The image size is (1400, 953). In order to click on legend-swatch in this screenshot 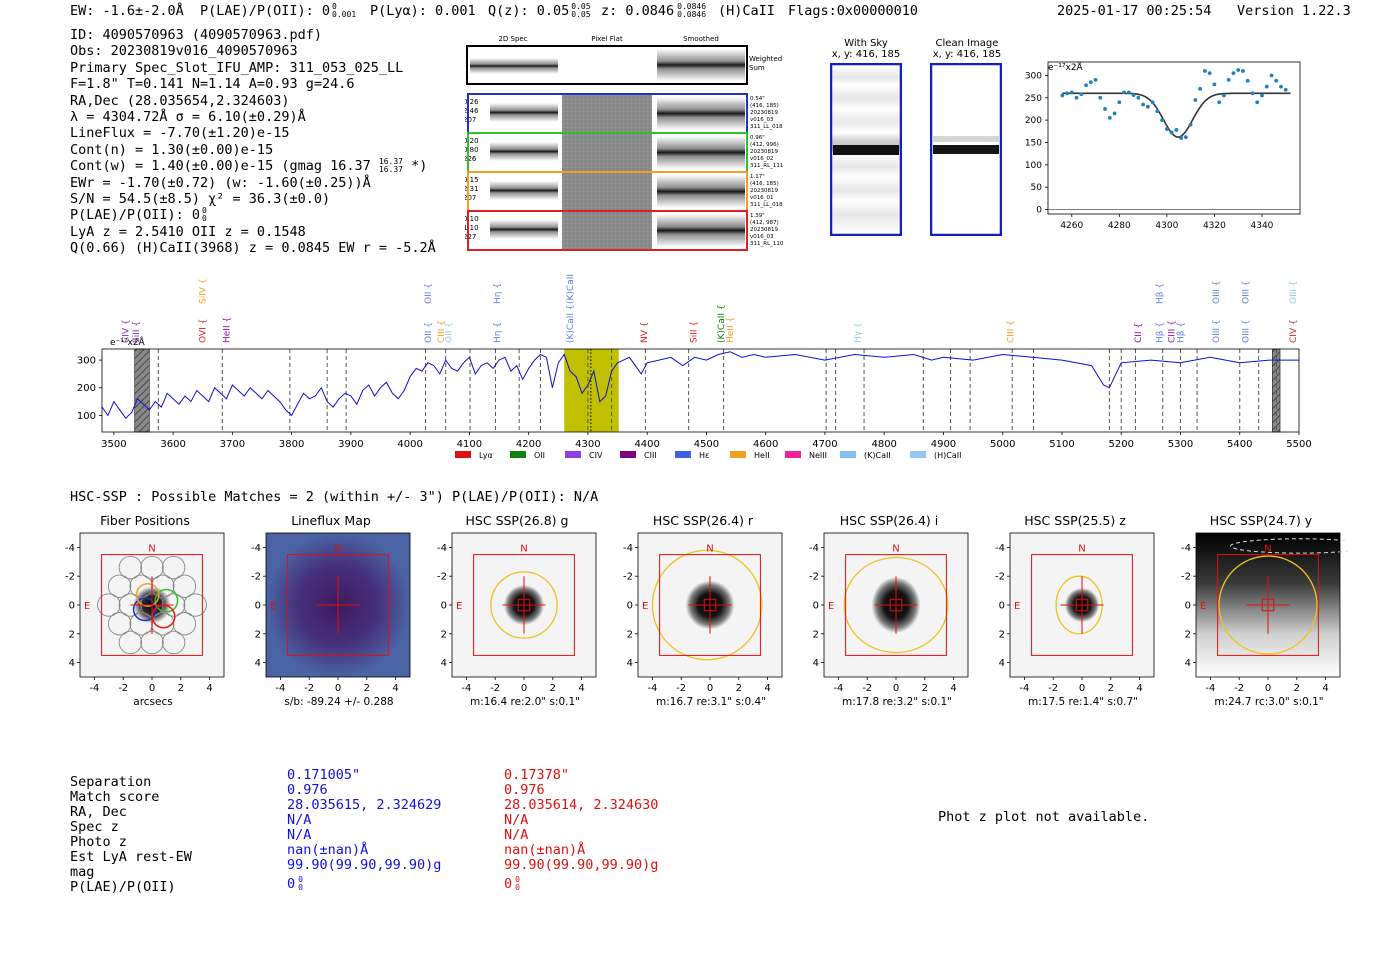, I will do `click(518, 454)`.